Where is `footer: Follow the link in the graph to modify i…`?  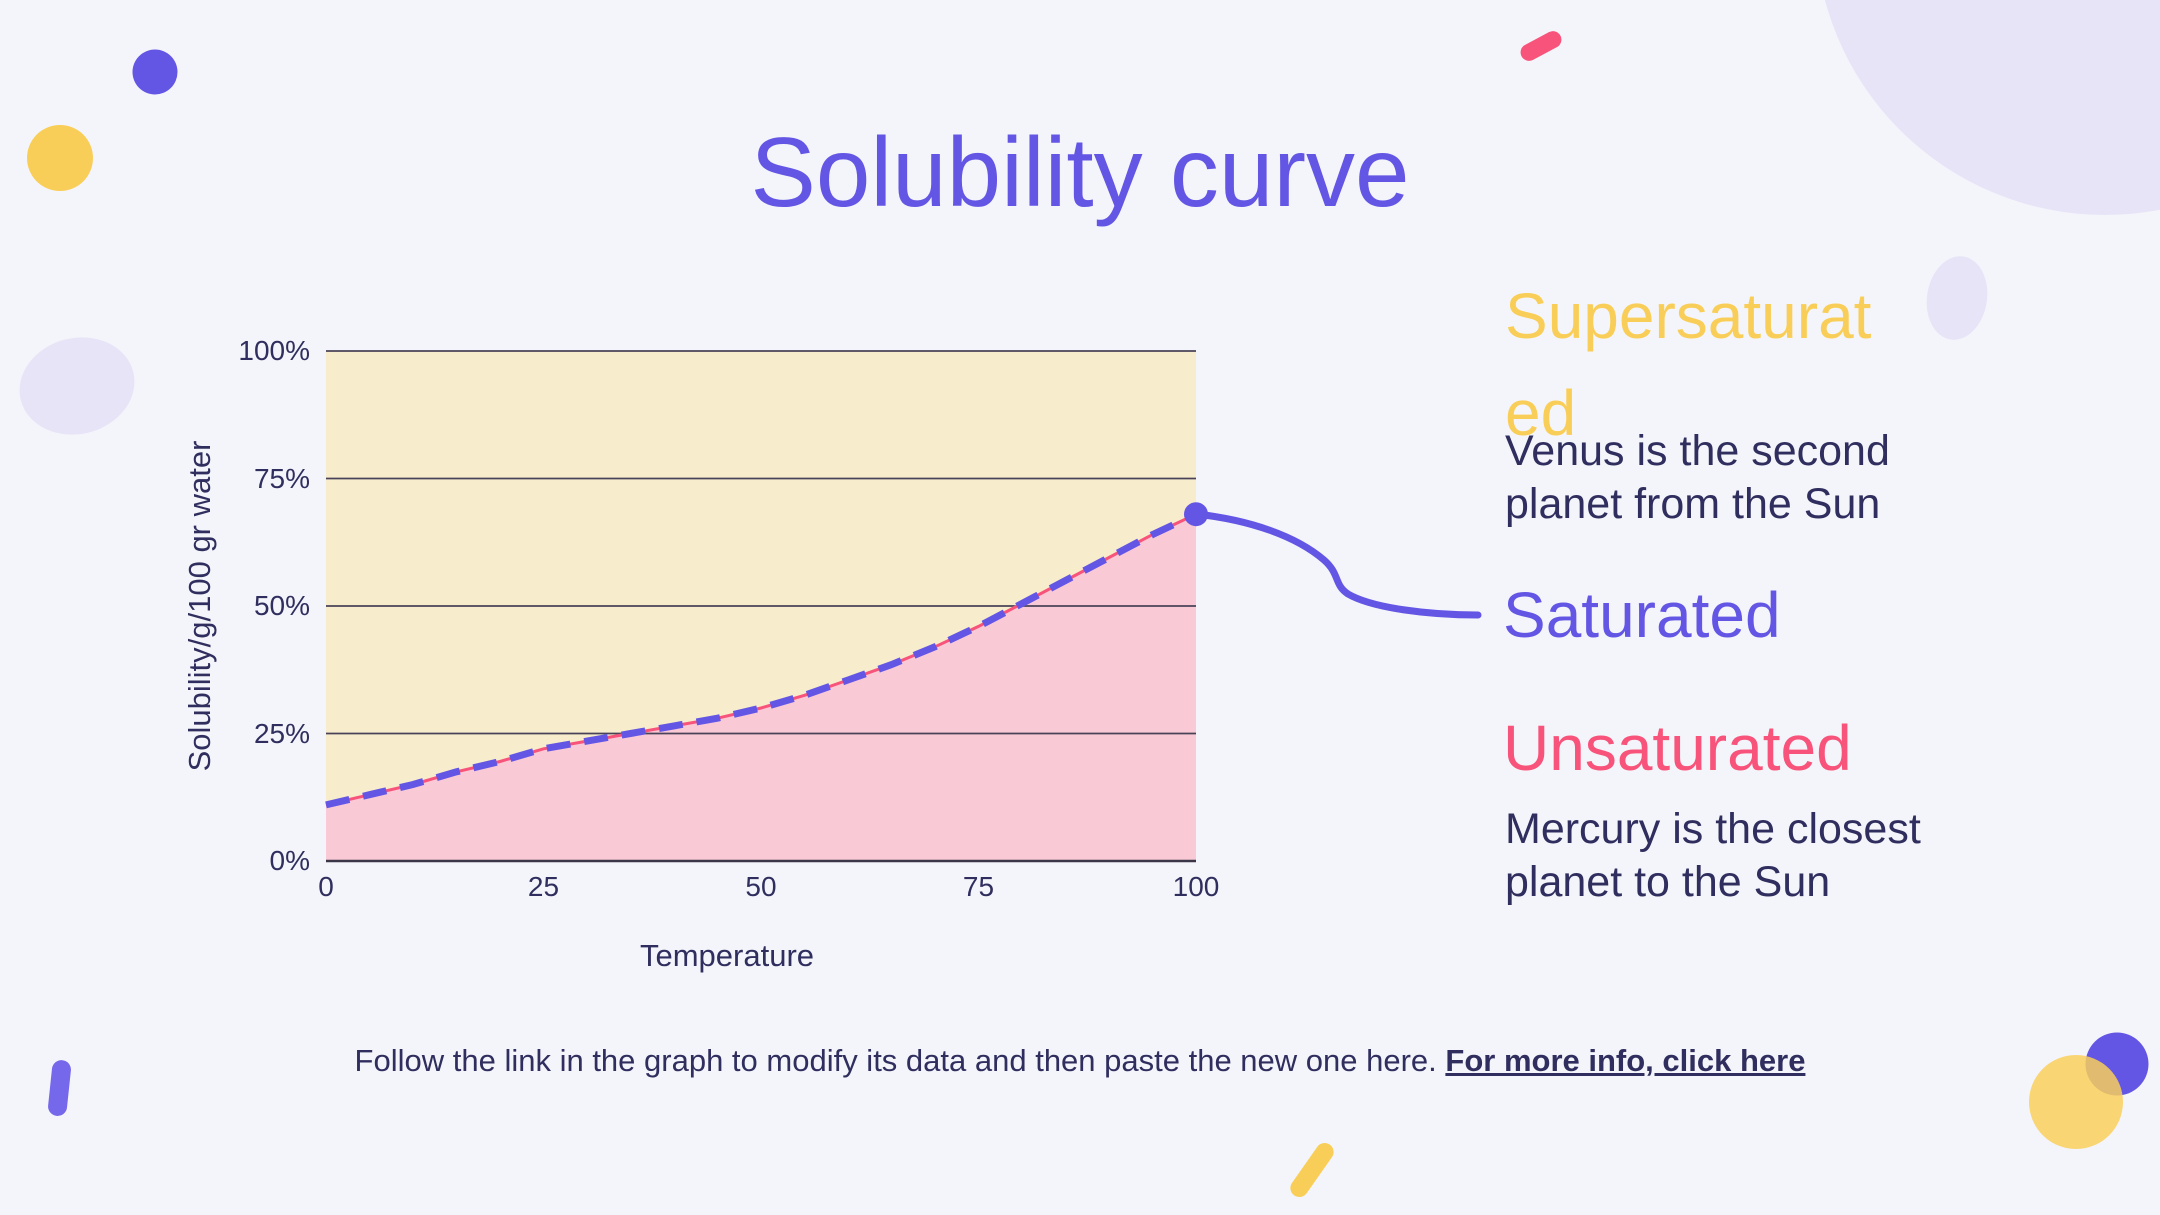
footer: Follow the link in the graph to modify i… is located at coordinates (1080, 1061).